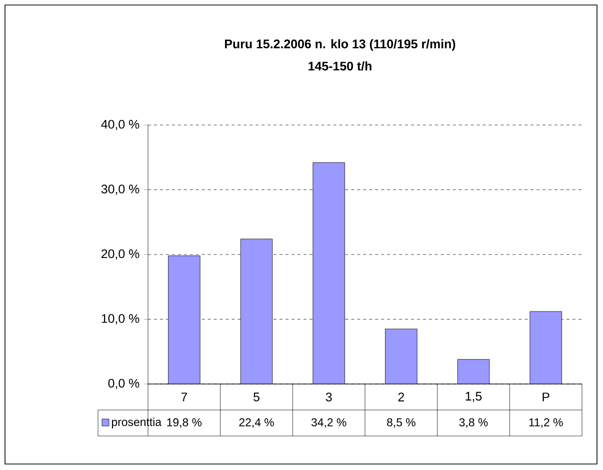 The image size is (603, 470). I want to click on legend-label: prosenttia, so click(137, 423).